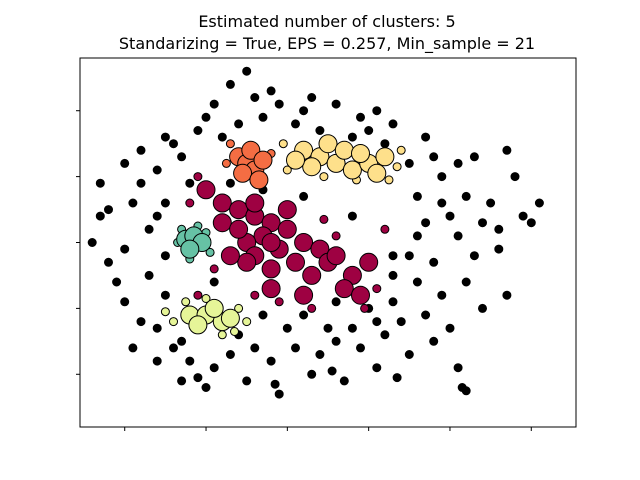 Image resolution: width=640 pixels, height=480 pixels. Describe the element at coordinates (230, 144) in the screenshot. I see `cluster-1-border-point` at that location.